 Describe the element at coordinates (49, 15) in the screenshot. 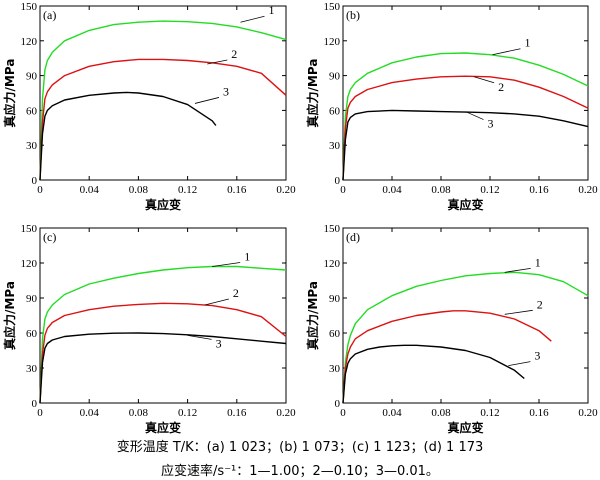

I see `panel-label: (a)` at that location.